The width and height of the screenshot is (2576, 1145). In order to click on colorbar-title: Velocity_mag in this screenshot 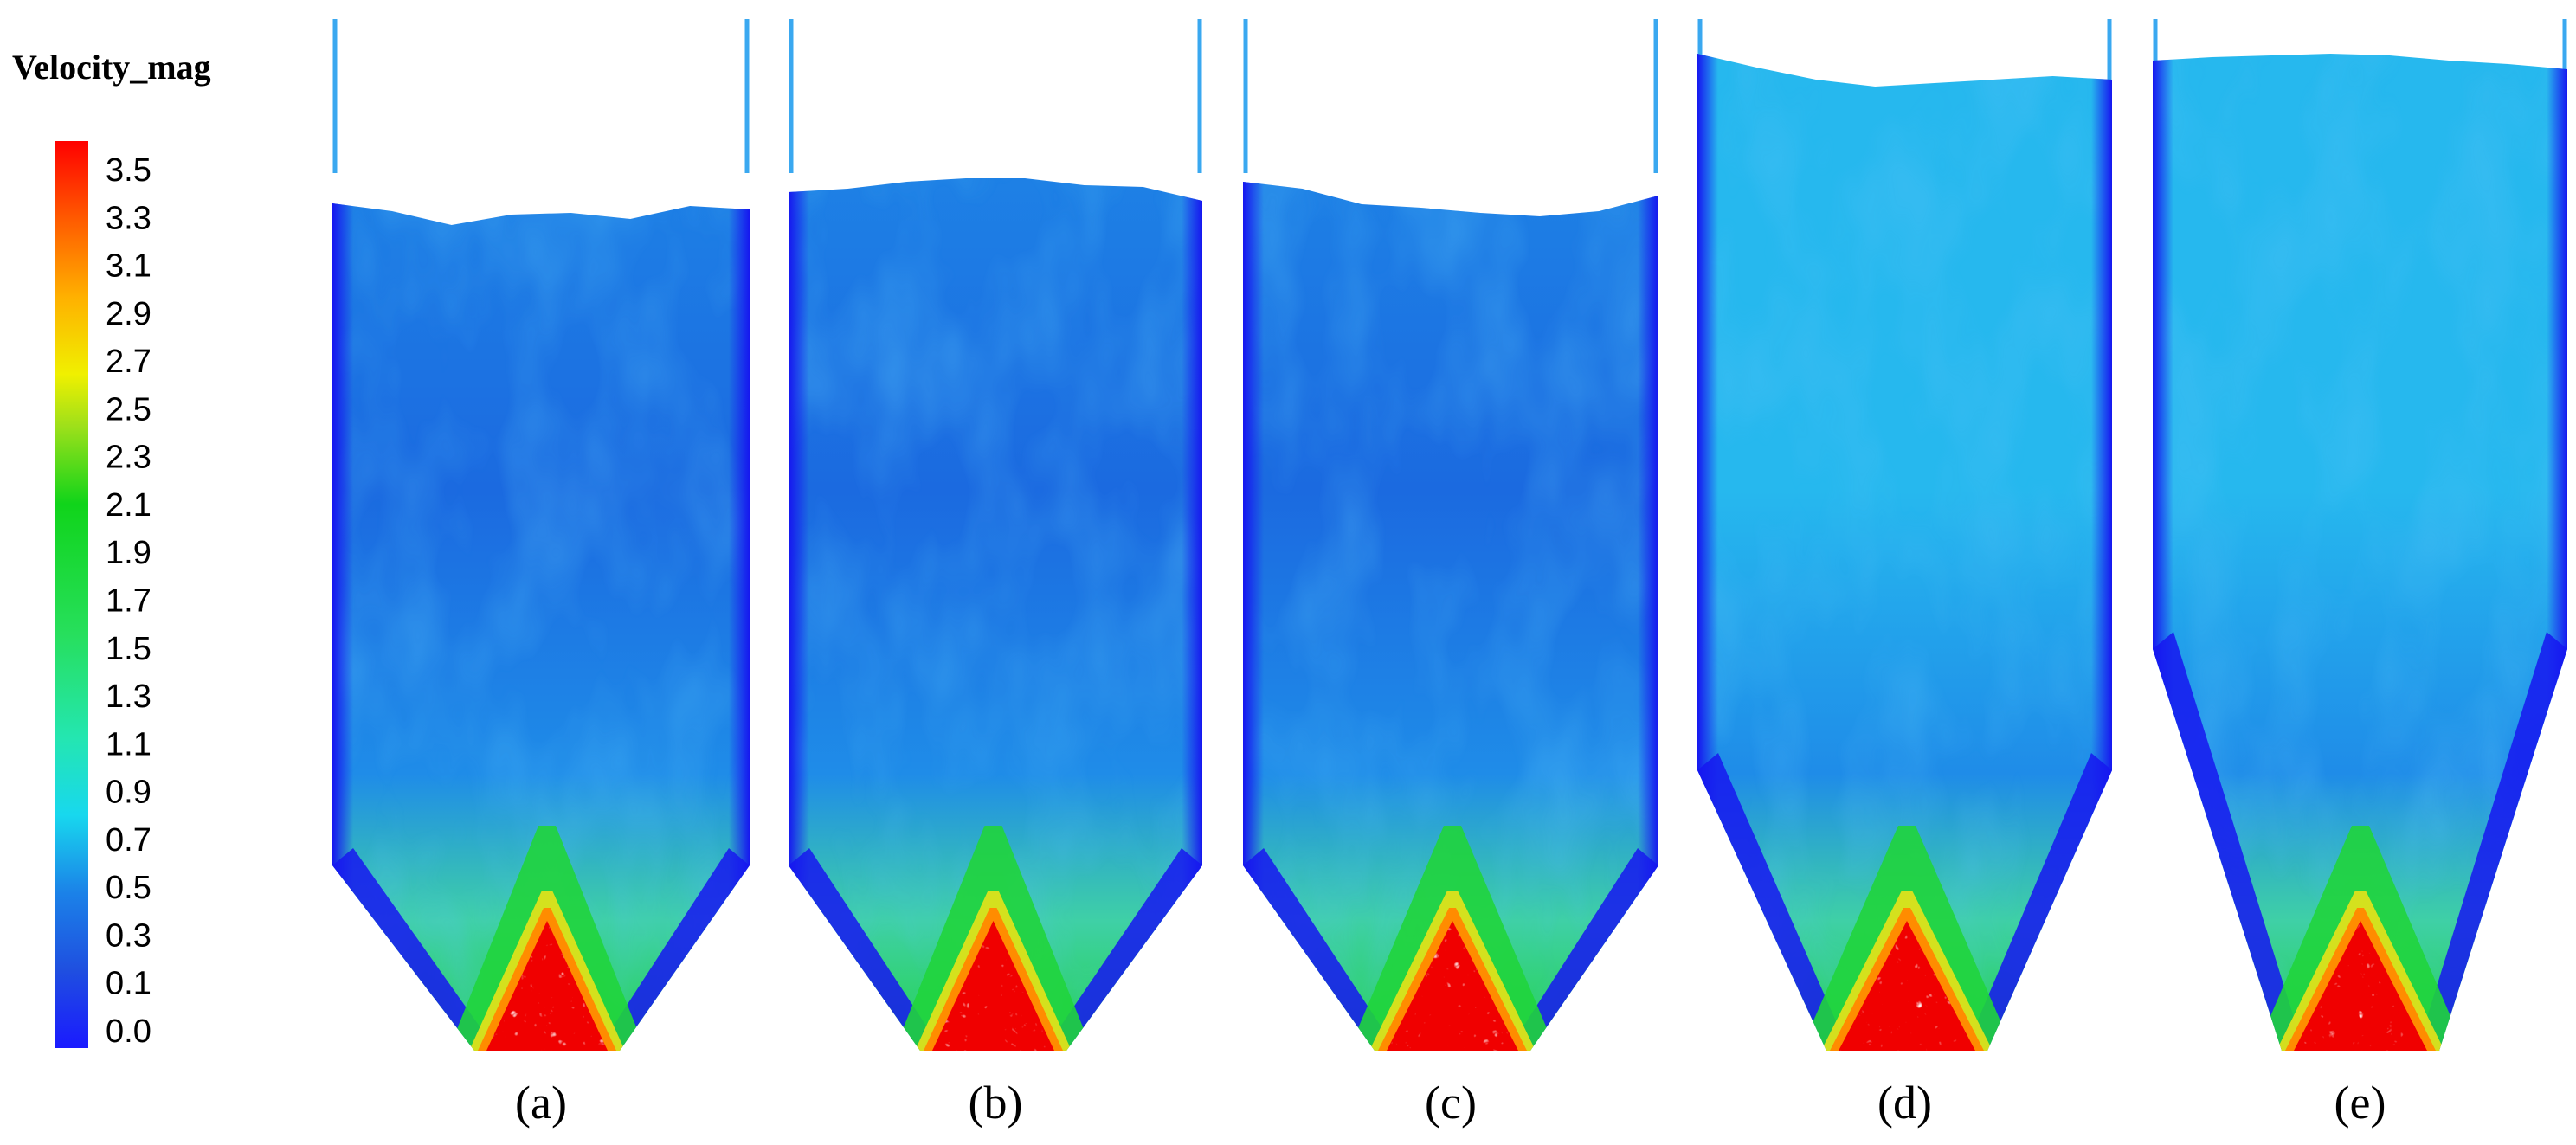, I will do `click(111, 67)`.